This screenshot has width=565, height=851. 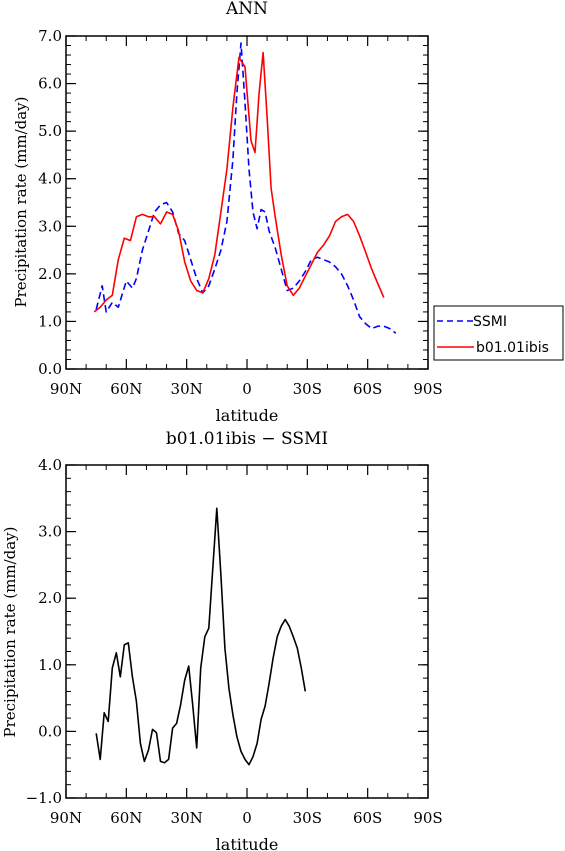 What do you see at coordinates (512, 348) in the screenshot?
I see `legend-label-b01-01ibis: b01.01ibis` at bounding box center [512, 348].